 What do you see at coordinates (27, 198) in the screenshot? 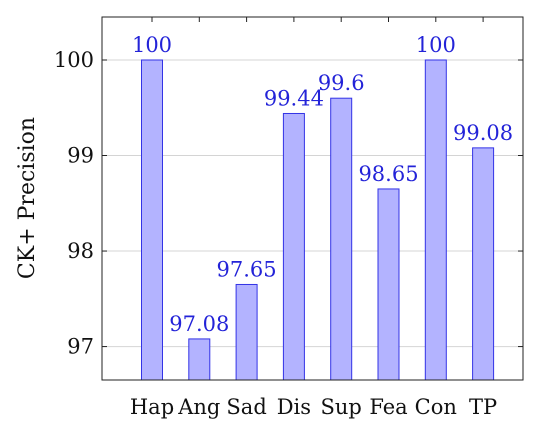
I see `y-axis-label: CK+ Precision` at bounding box center [27, 198].